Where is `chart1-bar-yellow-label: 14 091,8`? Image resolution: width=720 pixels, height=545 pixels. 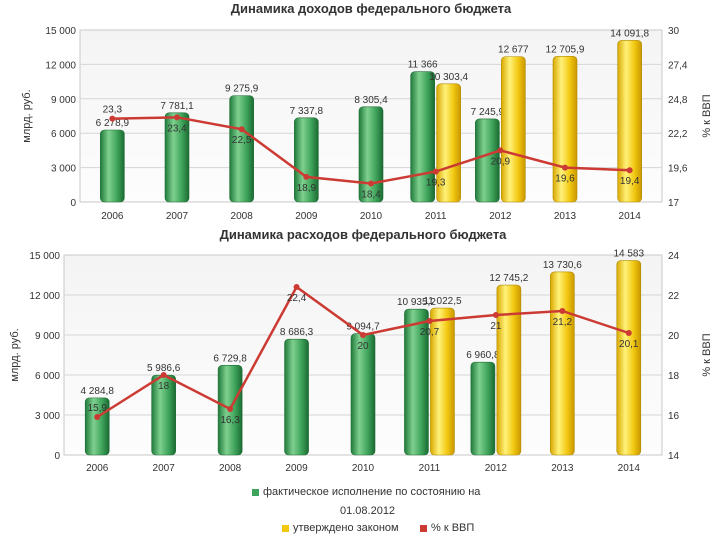
chart1-bar-yellow-label: 14 091,8 is located at coordinates (629, 33).